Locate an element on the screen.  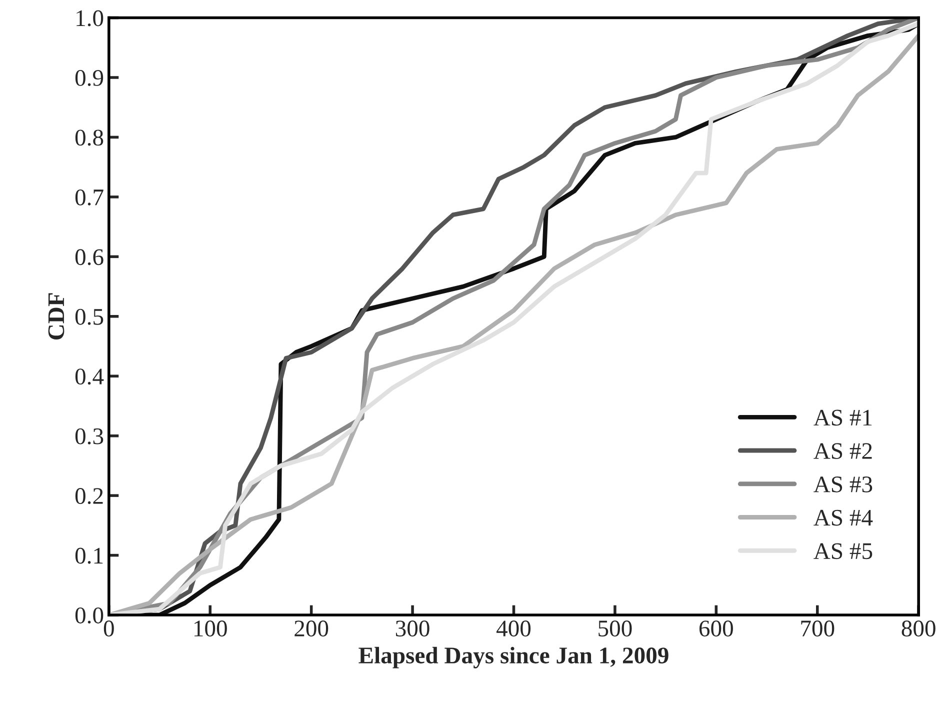
x-tick-label: 800 is located at coordinates (919, 628).